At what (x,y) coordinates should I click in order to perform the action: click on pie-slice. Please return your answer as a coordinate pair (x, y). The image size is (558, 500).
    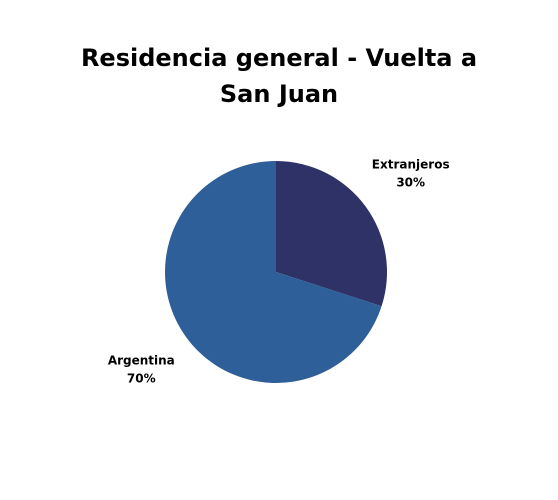
    Looking at the image, I should click on (331, 234).